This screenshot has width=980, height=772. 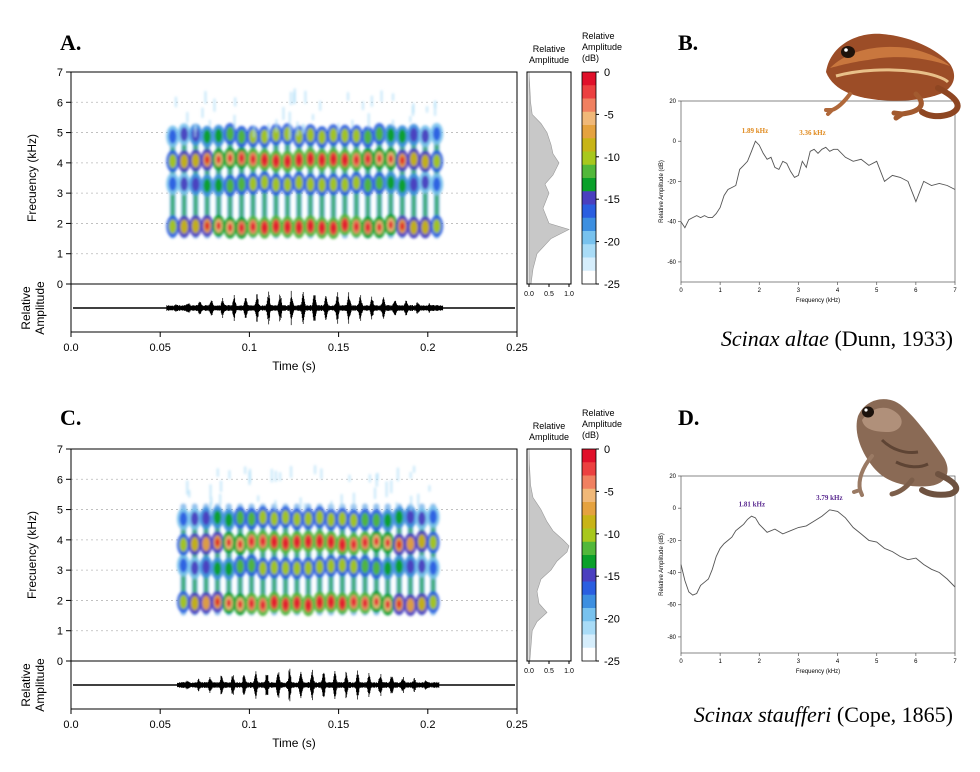 I want to click on frog-photo-scinax-altae, so click(x=892, y=77).